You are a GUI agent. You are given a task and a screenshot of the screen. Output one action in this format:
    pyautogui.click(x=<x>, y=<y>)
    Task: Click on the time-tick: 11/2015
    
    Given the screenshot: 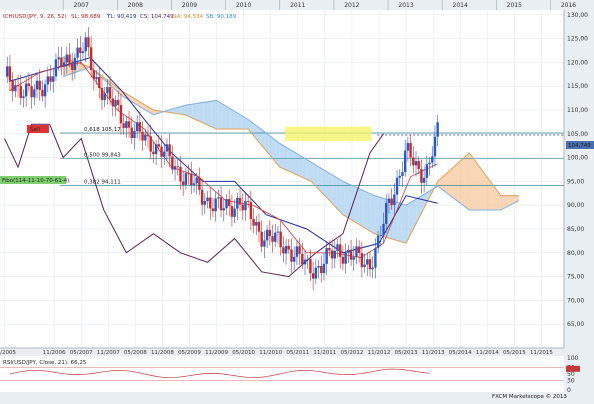 What is the action you would take?
    pyautogui.click(x=541, y=353)
    